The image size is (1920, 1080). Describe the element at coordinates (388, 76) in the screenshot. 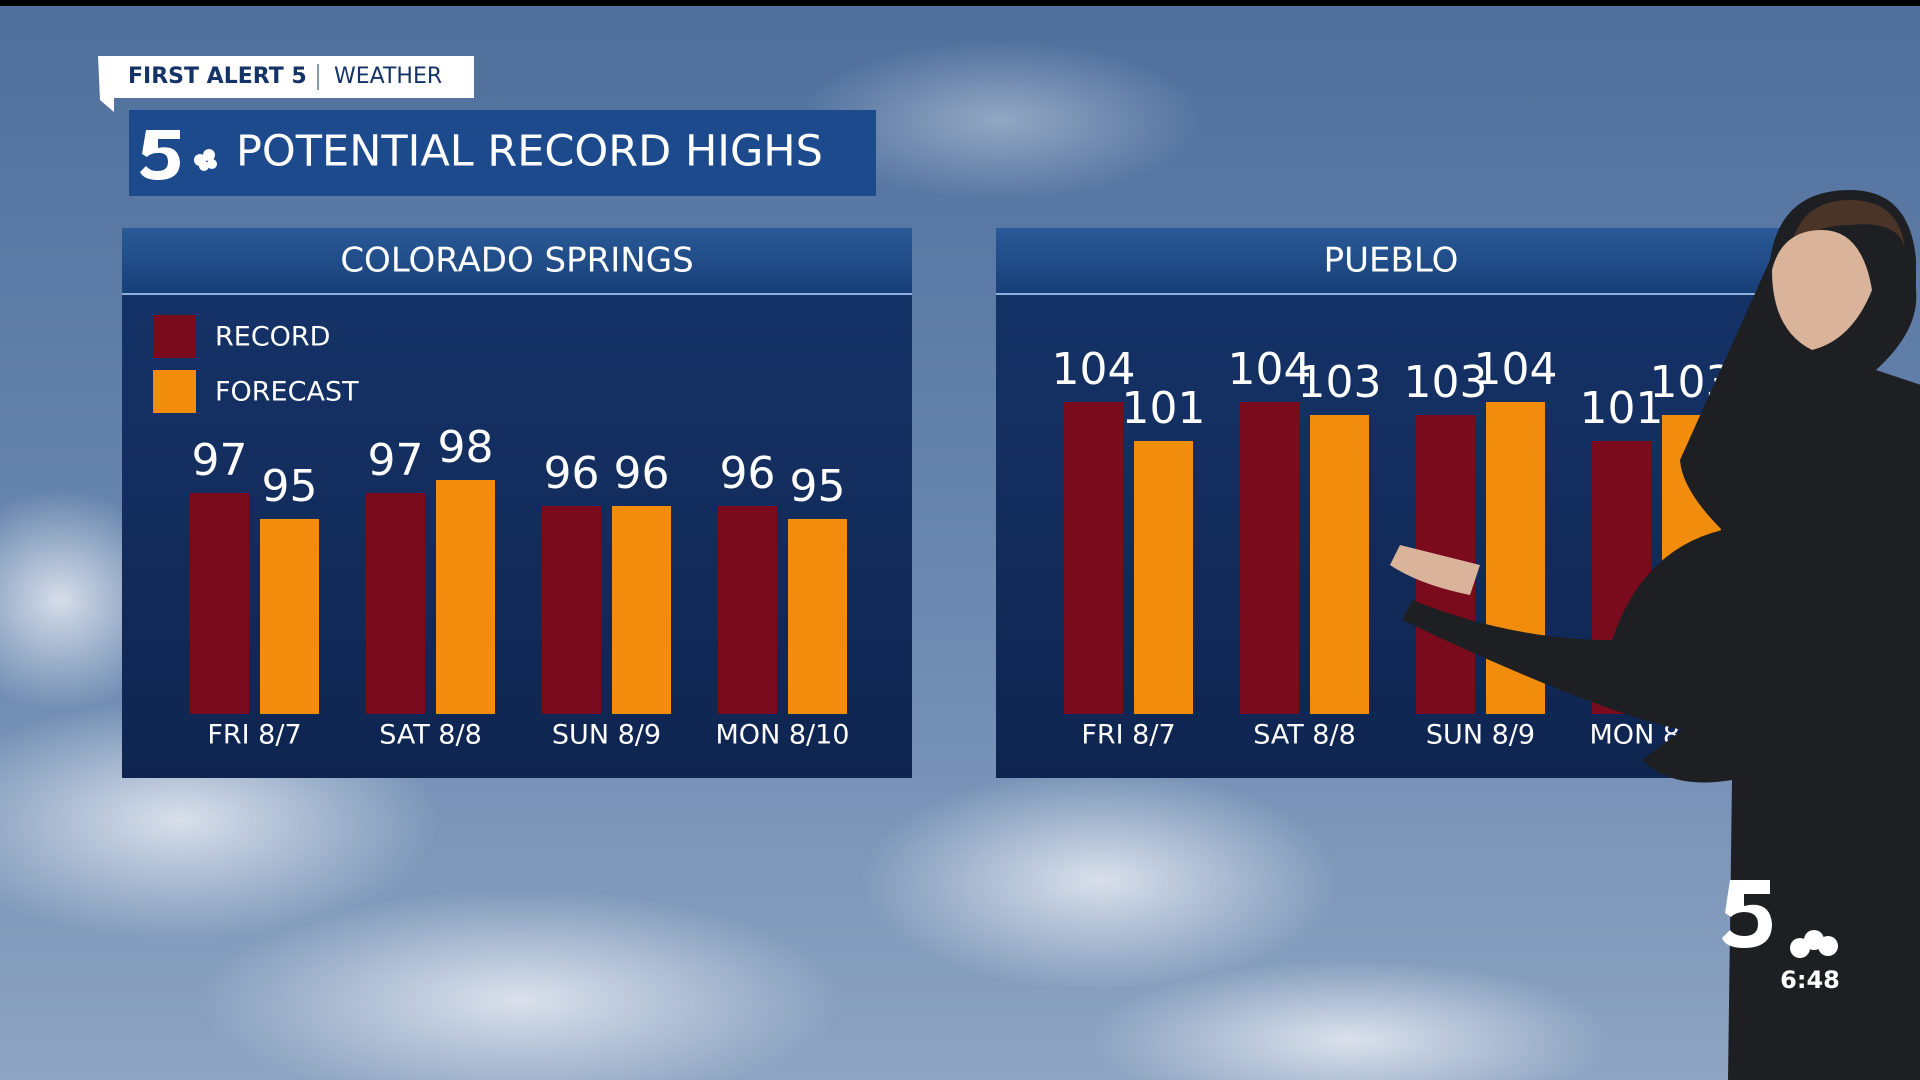

I see `tag-label: WEATHER` at that location.